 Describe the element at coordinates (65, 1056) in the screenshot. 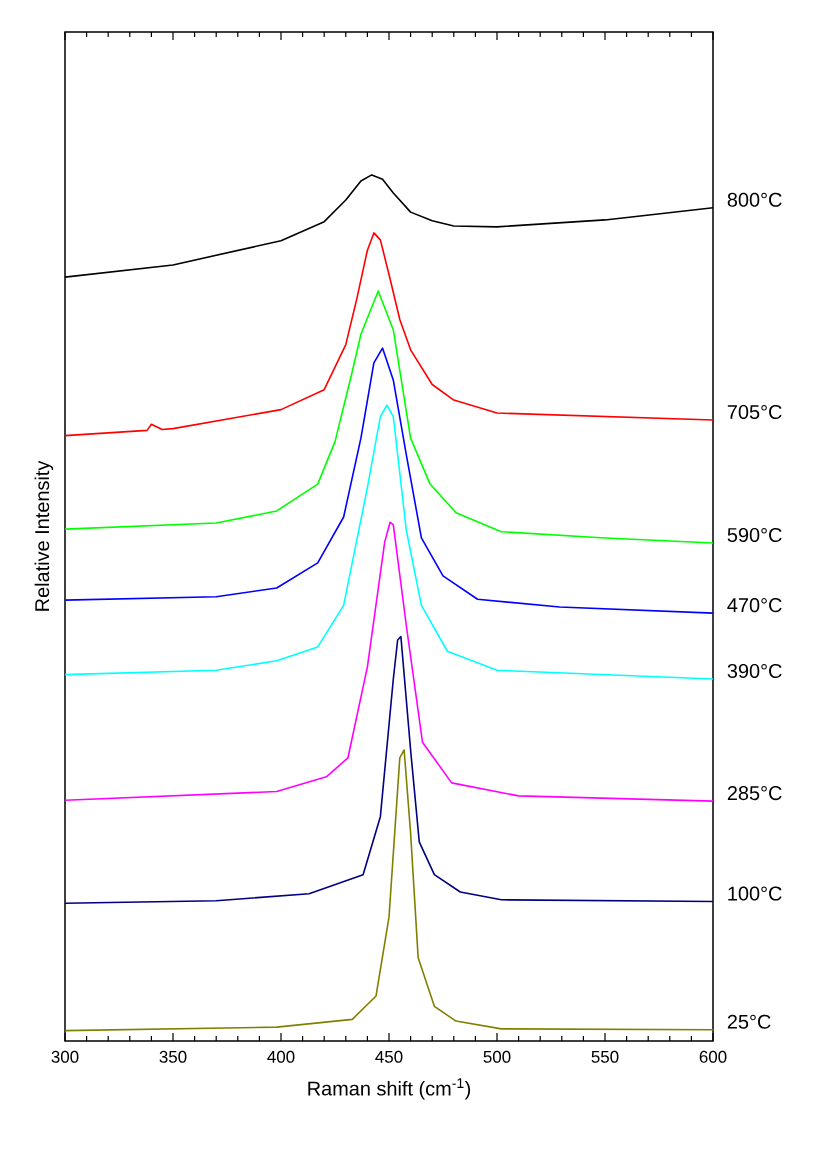

I see `x-tick-label: 300` at that location.